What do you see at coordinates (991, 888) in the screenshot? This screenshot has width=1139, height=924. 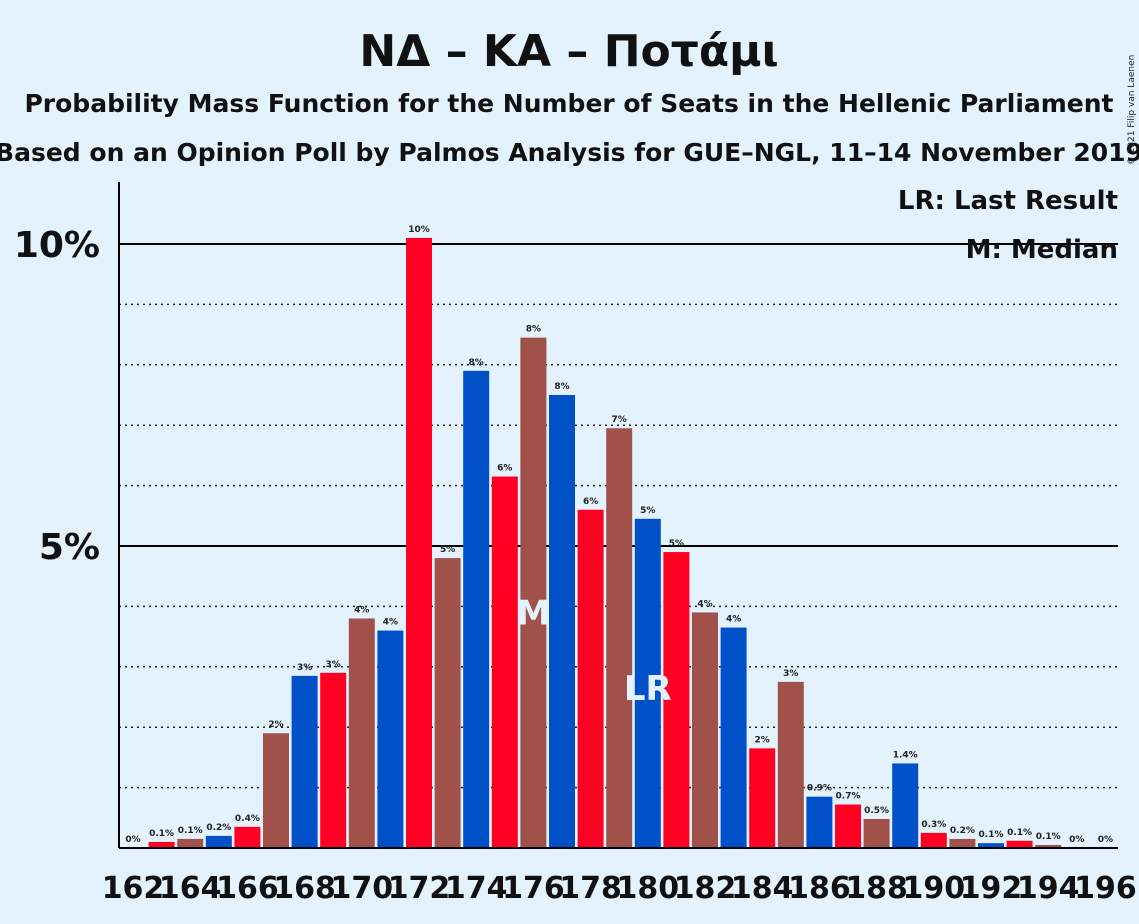 I see `x-tick-label: 192` at bounding box center [991, 888].